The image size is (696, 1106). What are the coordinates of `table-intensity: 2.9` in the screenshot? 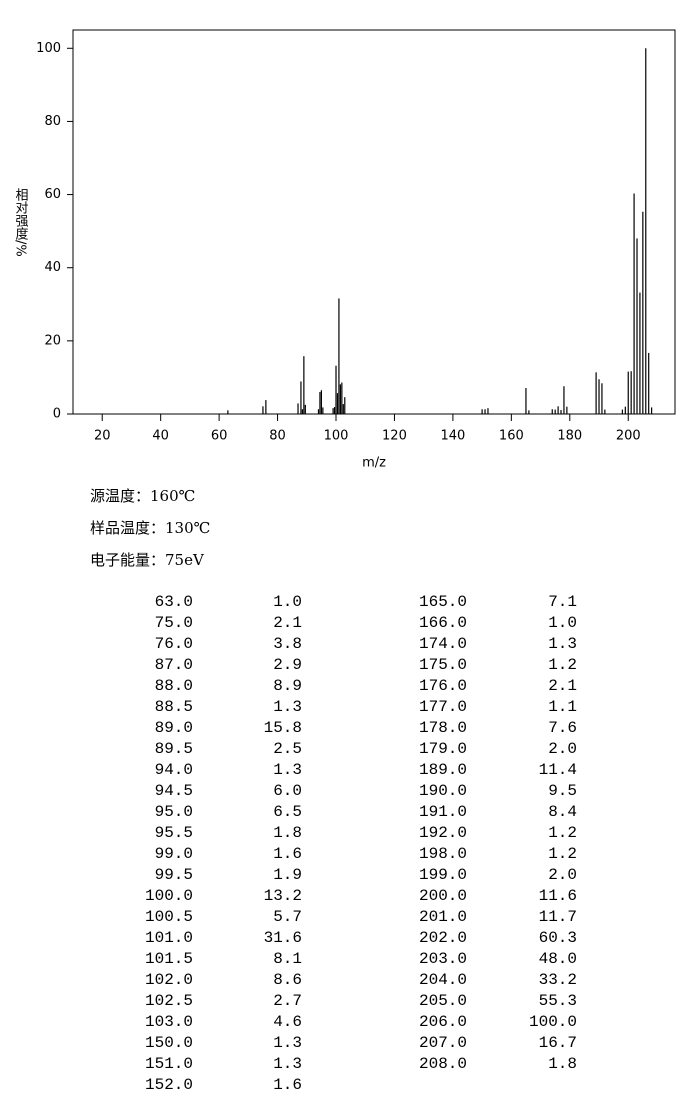 It's located at (287, 665).